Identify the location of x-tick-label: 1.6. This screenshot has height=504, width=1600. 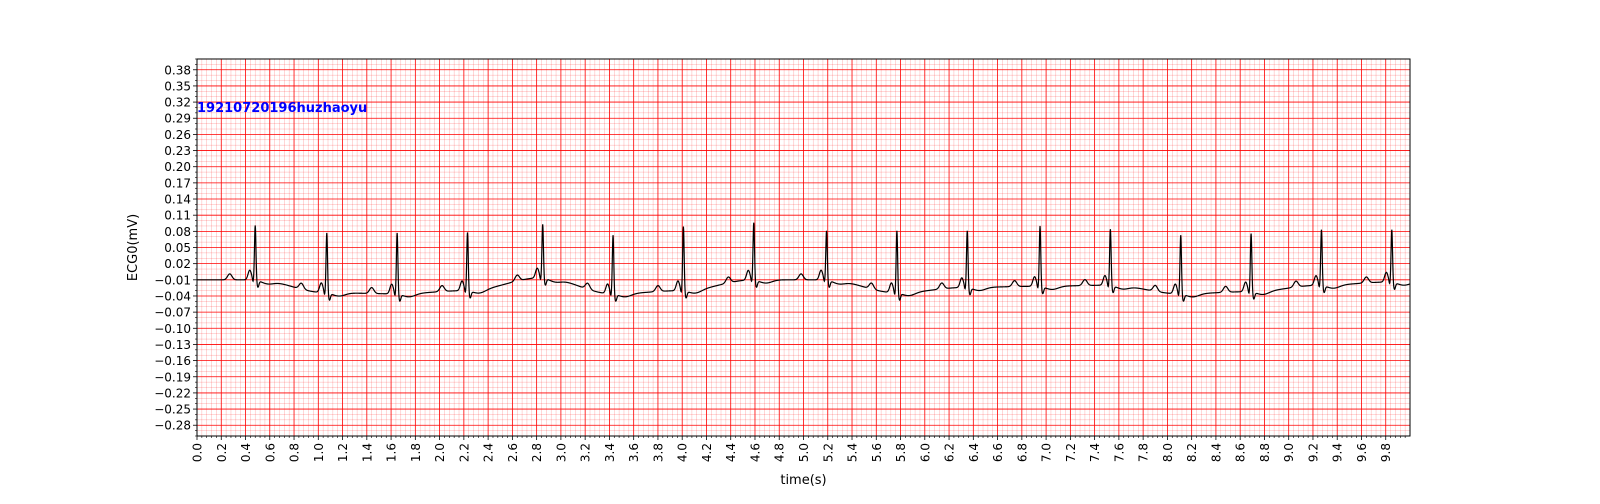
(392, 452).